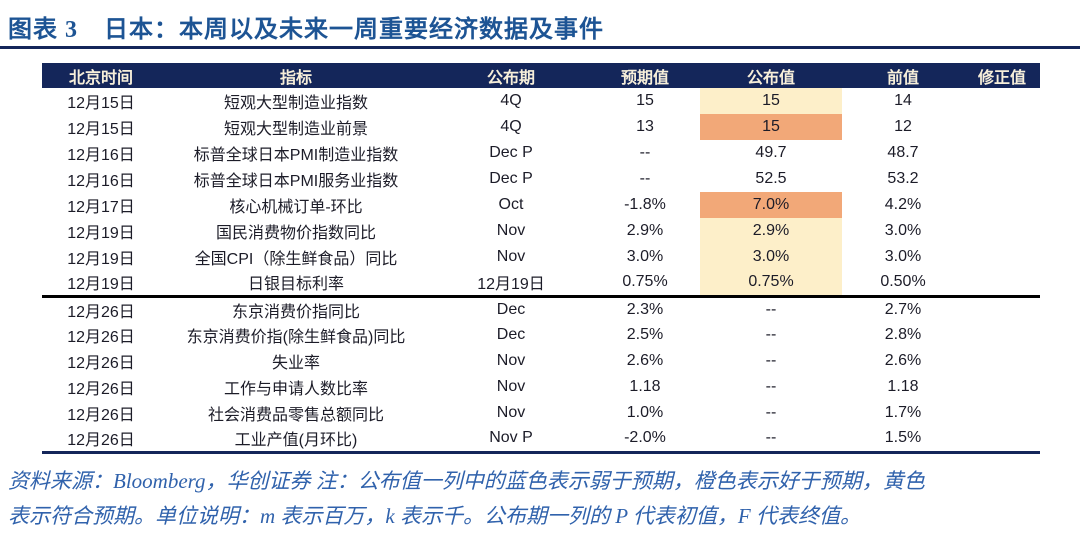 Image resolution: width=1080 pixels, height=543 pixels. Describe the element at coordinates (296, 155) in the screenshot. I see `cell-indicator: 标普全球日本PMI制造业指数` at that location.